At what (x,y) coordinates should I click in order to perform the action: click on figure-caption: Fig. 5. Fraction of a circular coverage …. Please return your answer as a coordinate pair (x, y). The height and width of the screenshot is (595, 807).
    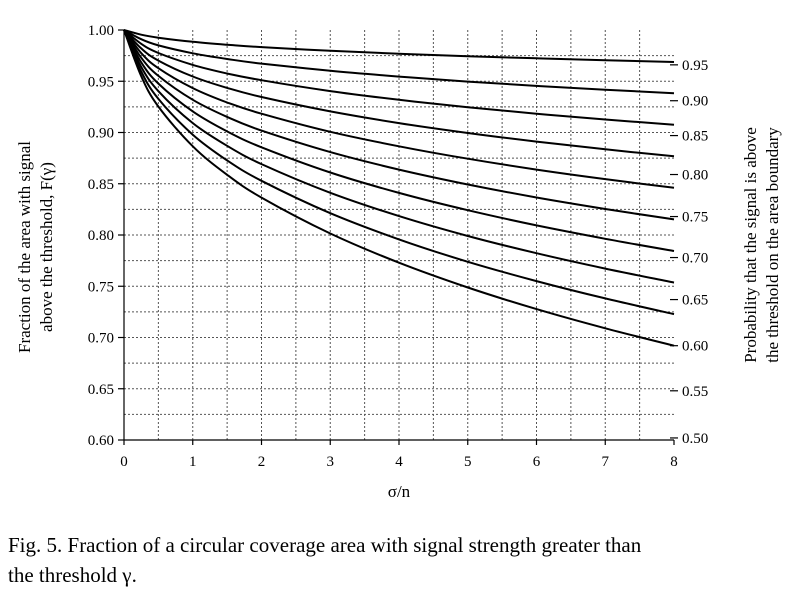
    Looking at the image, I should click on (403, 560).